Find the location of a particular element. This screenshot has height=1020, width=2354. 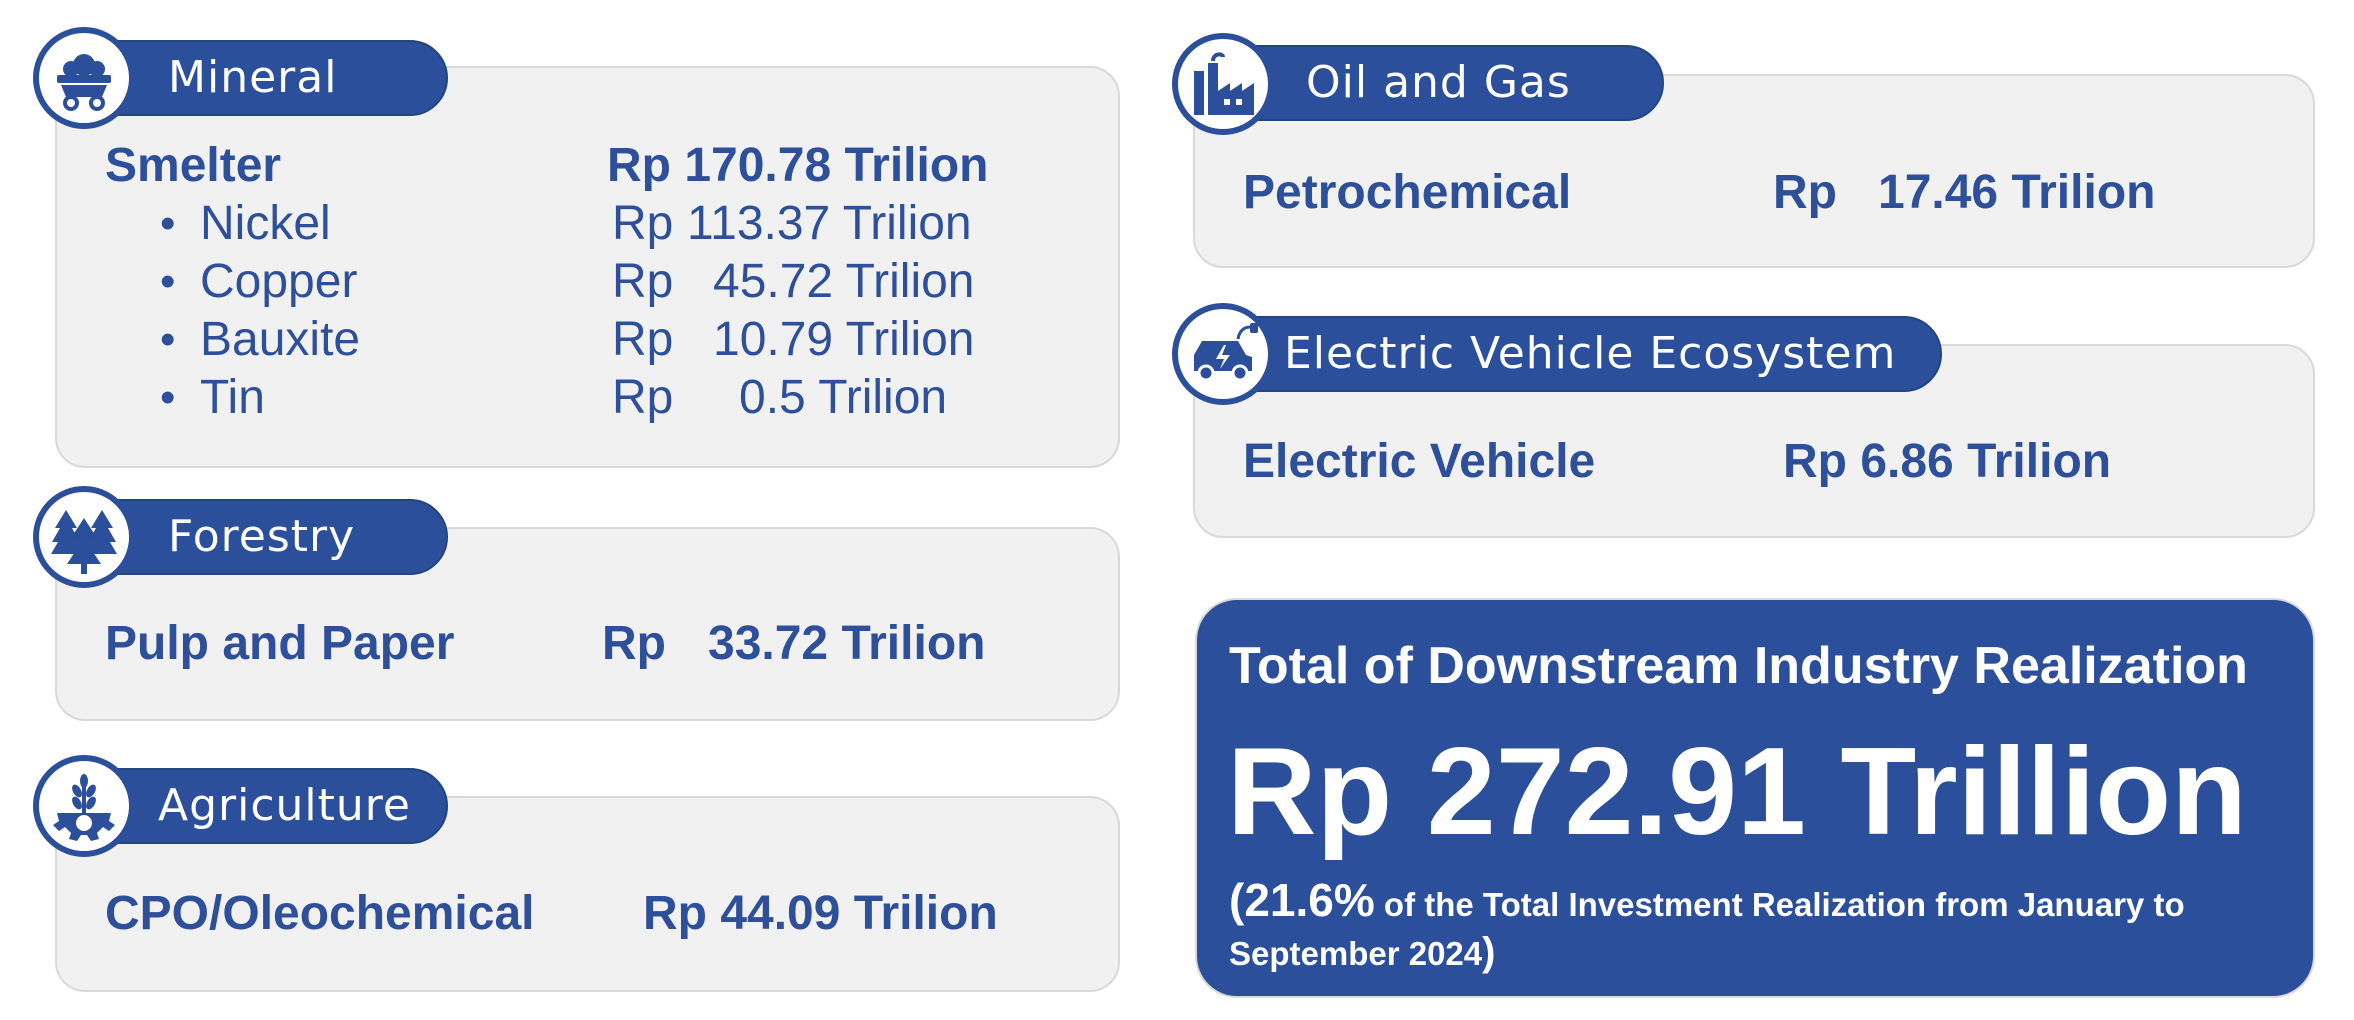

smelter-value: Rp 170.78 Trilion is located at coordinates (798, 165).